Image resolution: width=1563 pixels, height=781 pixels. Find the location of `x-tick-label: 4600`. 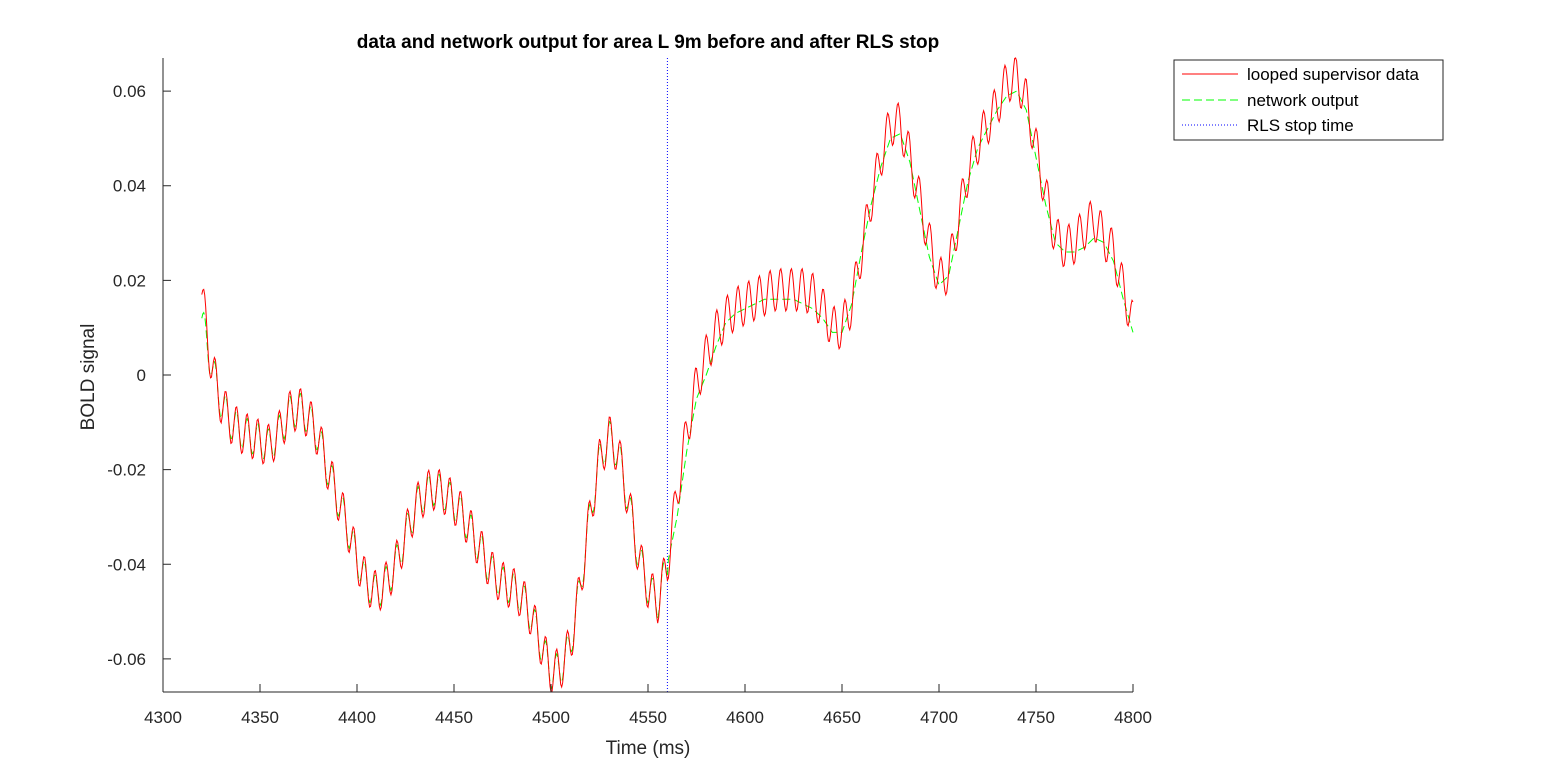

x-tick-label: 4600 is located at coordinates (745, 717).